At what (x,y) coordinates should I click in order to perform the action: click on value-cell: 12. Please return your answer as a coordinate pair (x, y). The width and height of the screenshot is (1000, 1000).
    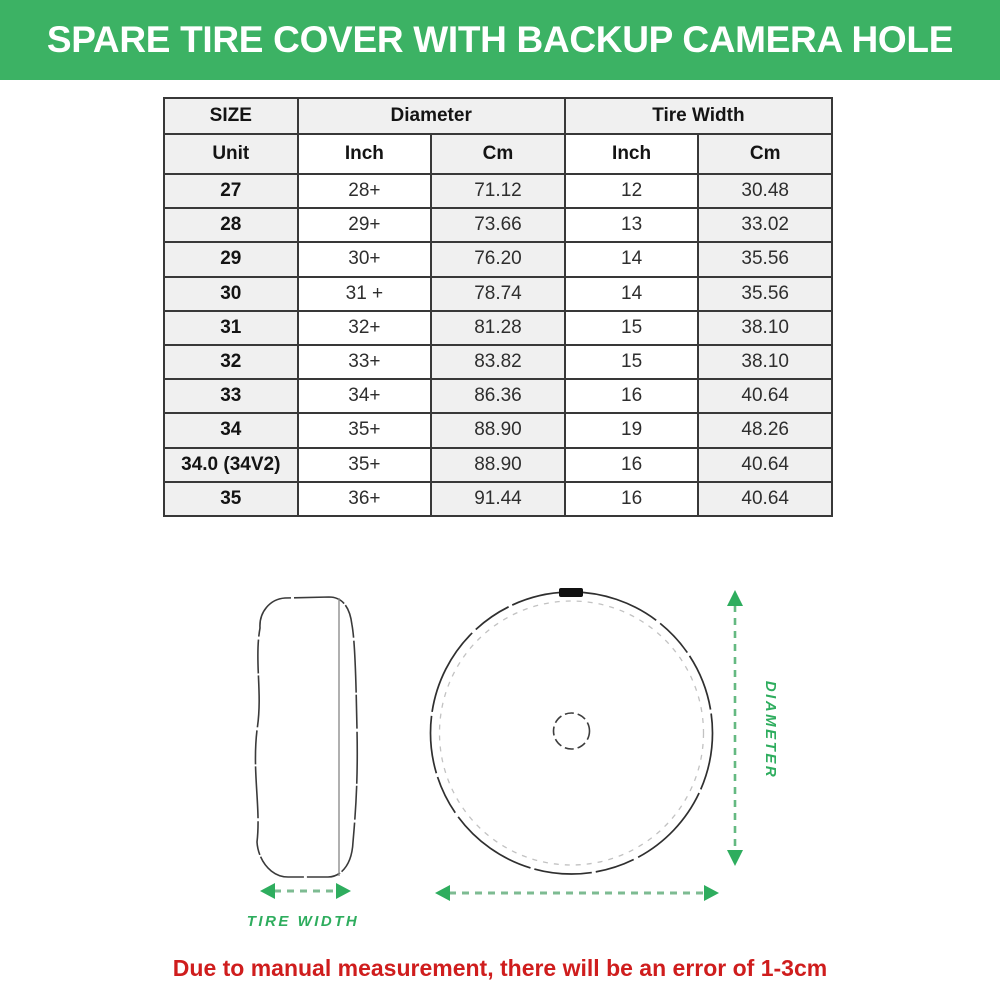
    Looking at the image, I should click on (631, 191).